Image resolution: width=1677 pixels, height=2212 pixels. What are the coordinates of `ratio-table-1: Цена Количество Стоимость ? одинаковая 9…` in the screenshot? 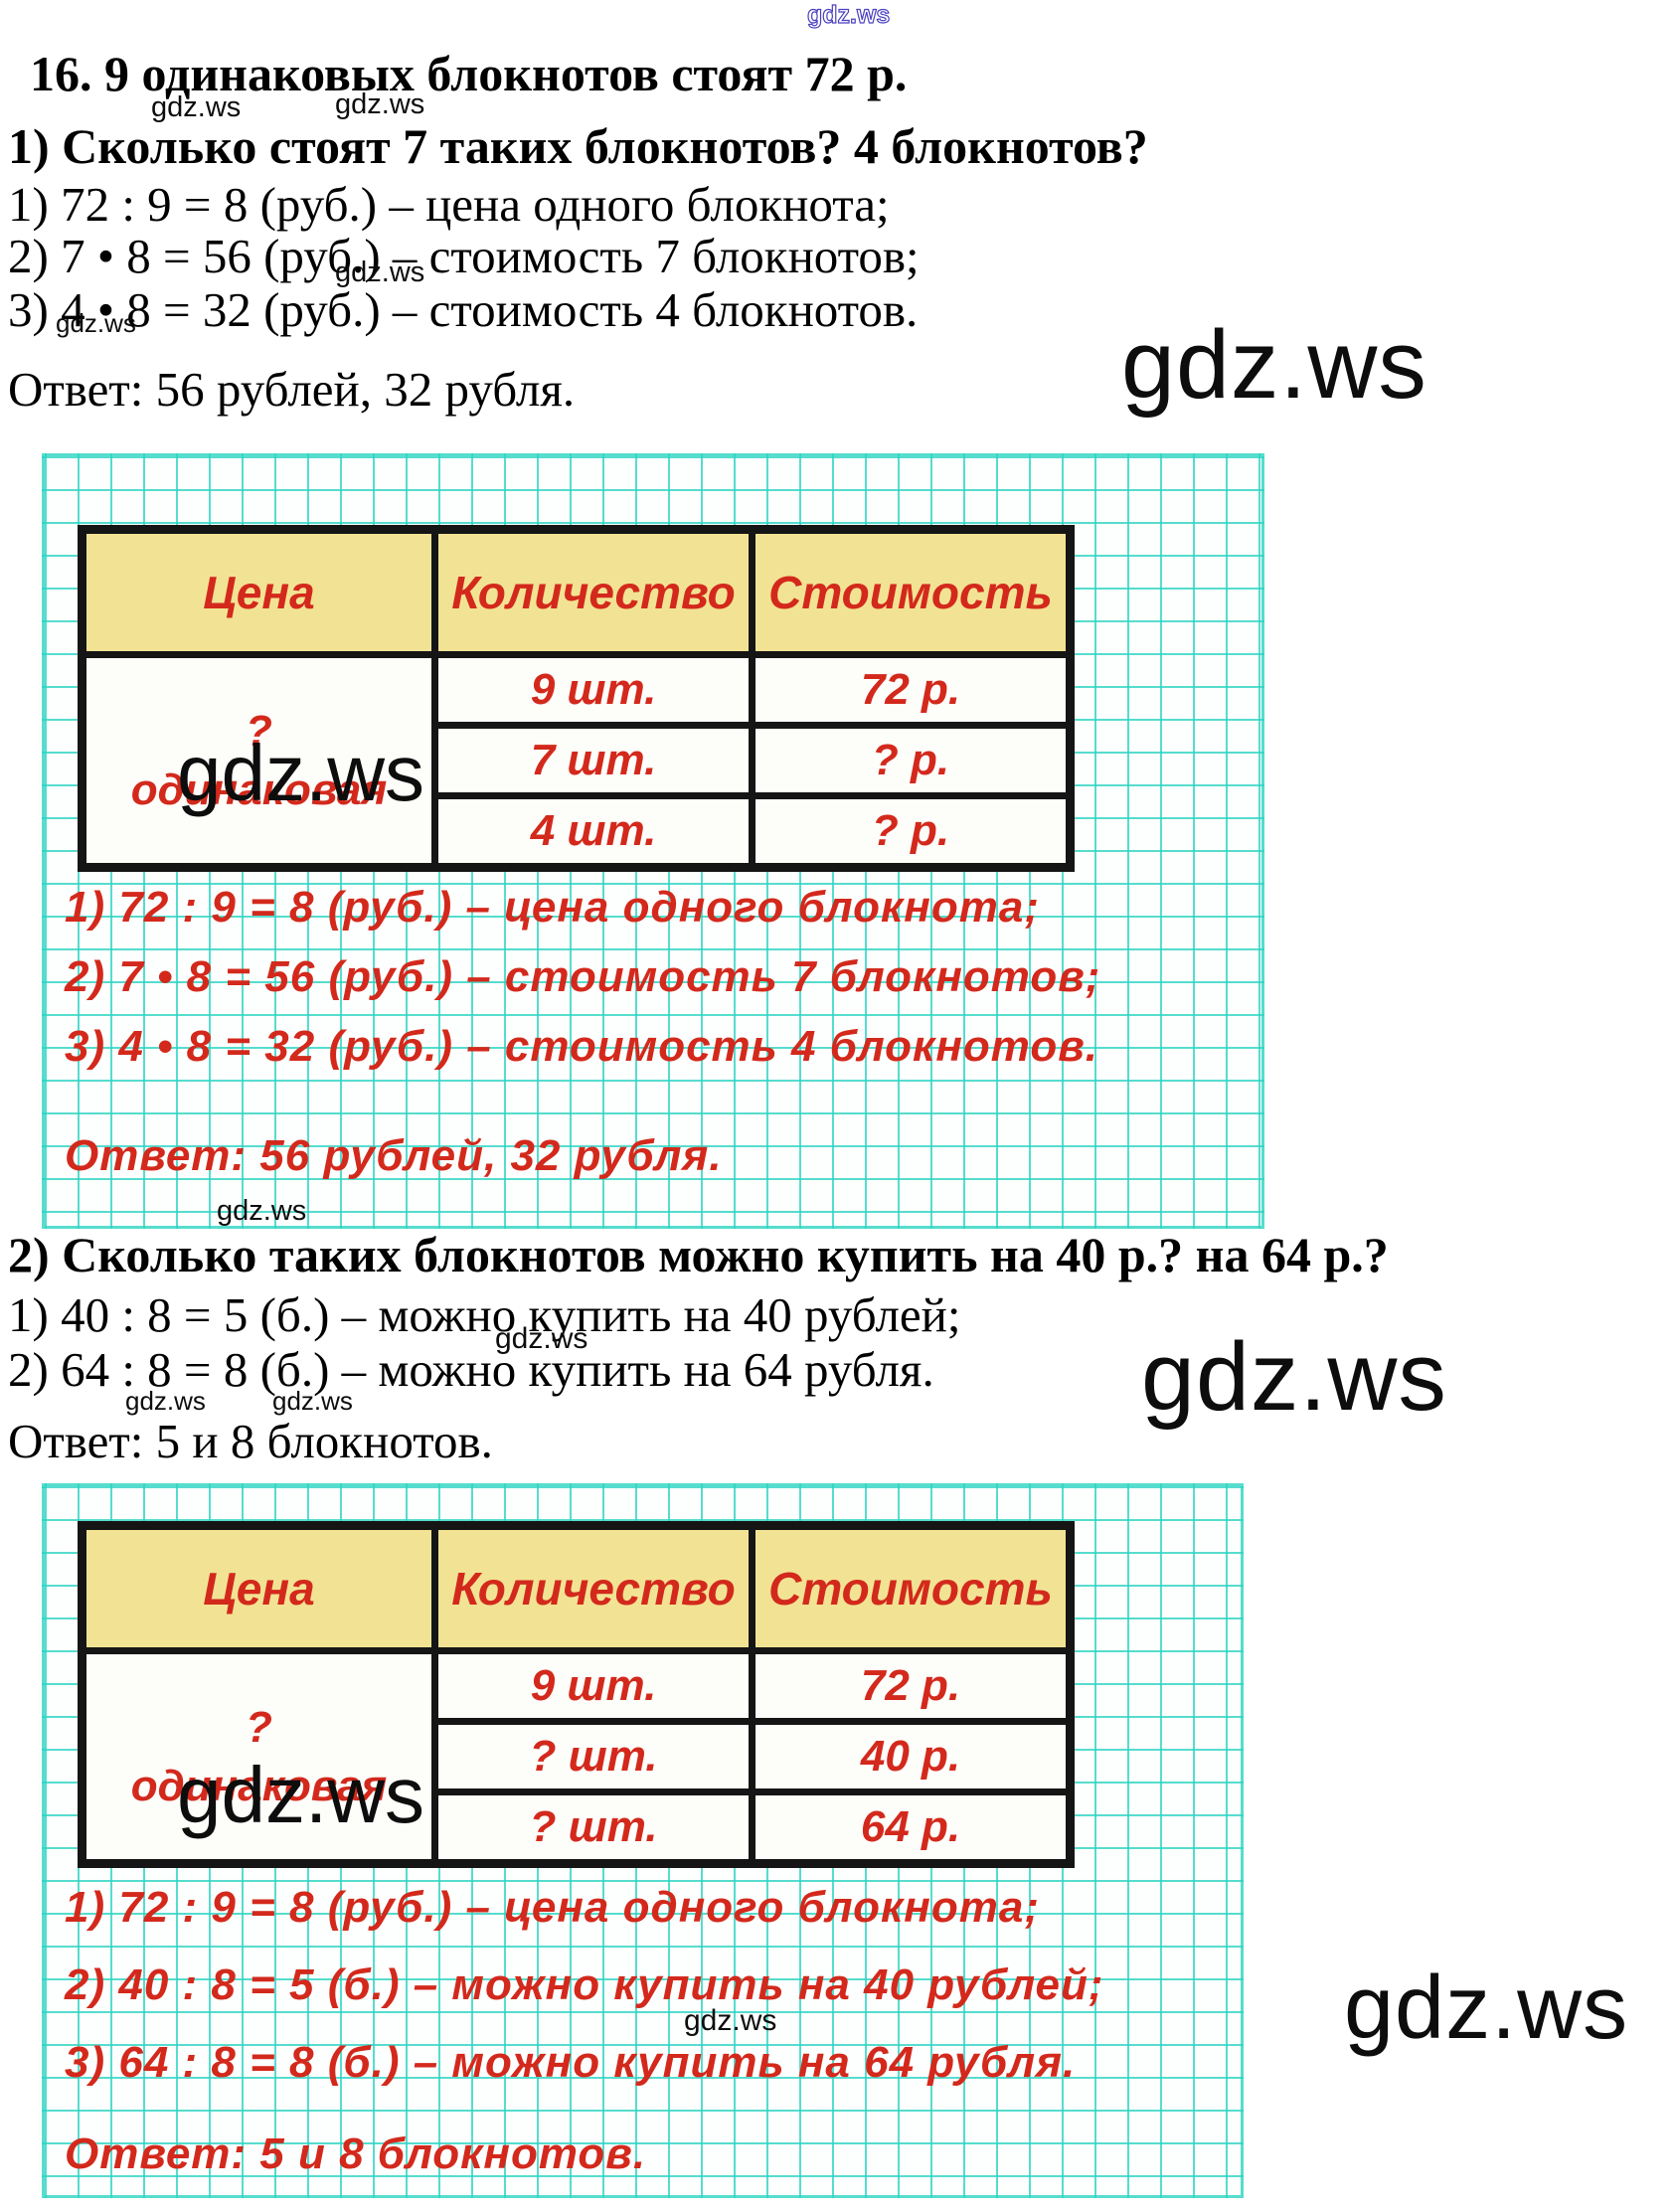 It's located at (576, 698).